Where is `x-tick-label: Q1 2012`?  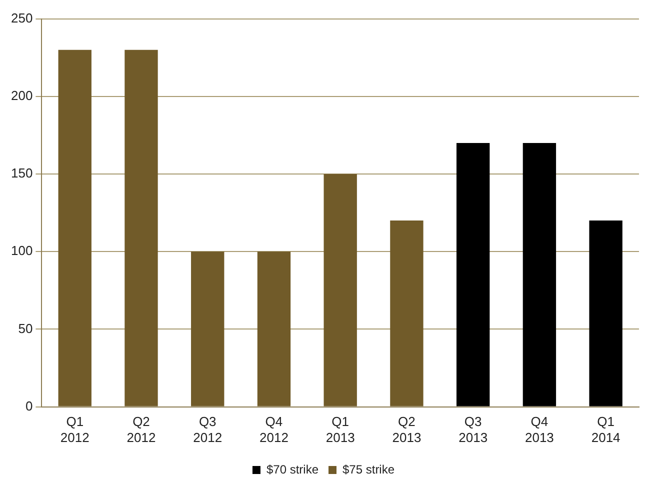 x-tick-label: Q1 2012 is located at coordinates (75, 429).